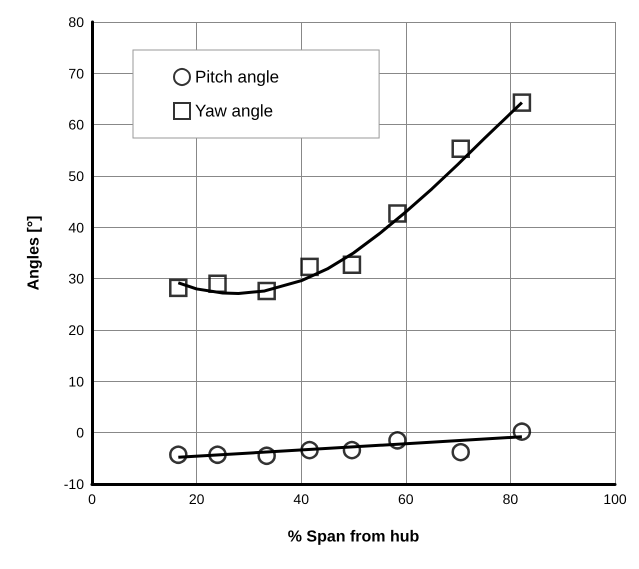 The height and width of the screenshot is (569, 639). Describe the element at coordinates (76, 124) in the screenshot. I see `y-tick-label: 60` at that location.